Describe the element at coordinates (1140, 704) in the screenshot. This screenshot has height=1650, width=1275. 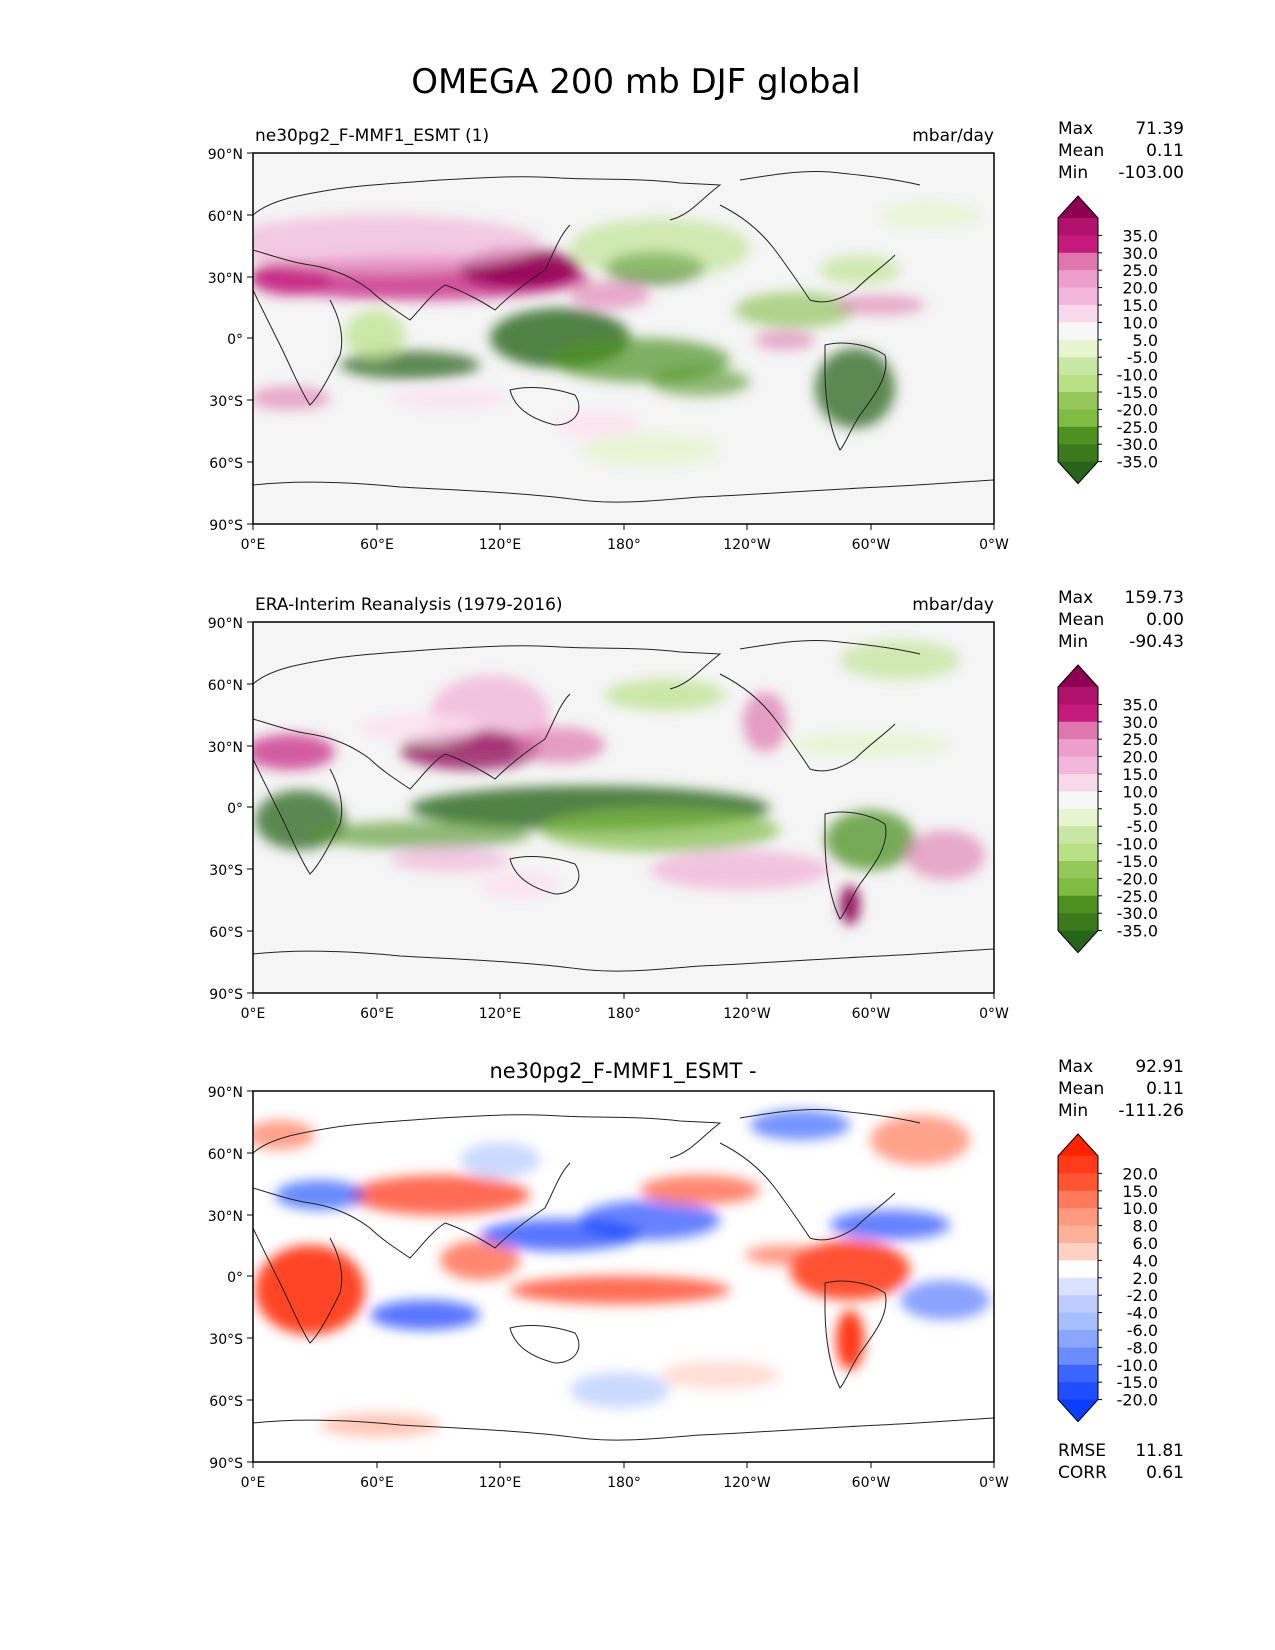
I see `colorbar-tick-label: 35.0` at that location.